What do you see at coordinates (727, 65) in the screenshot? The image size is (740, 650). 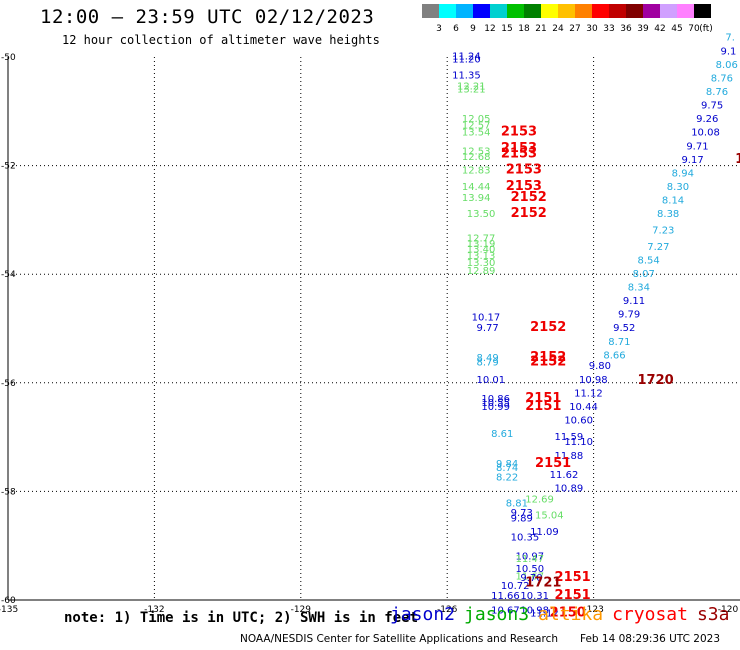 I see `data-label: 8.06` at bounding box center [727, 65].